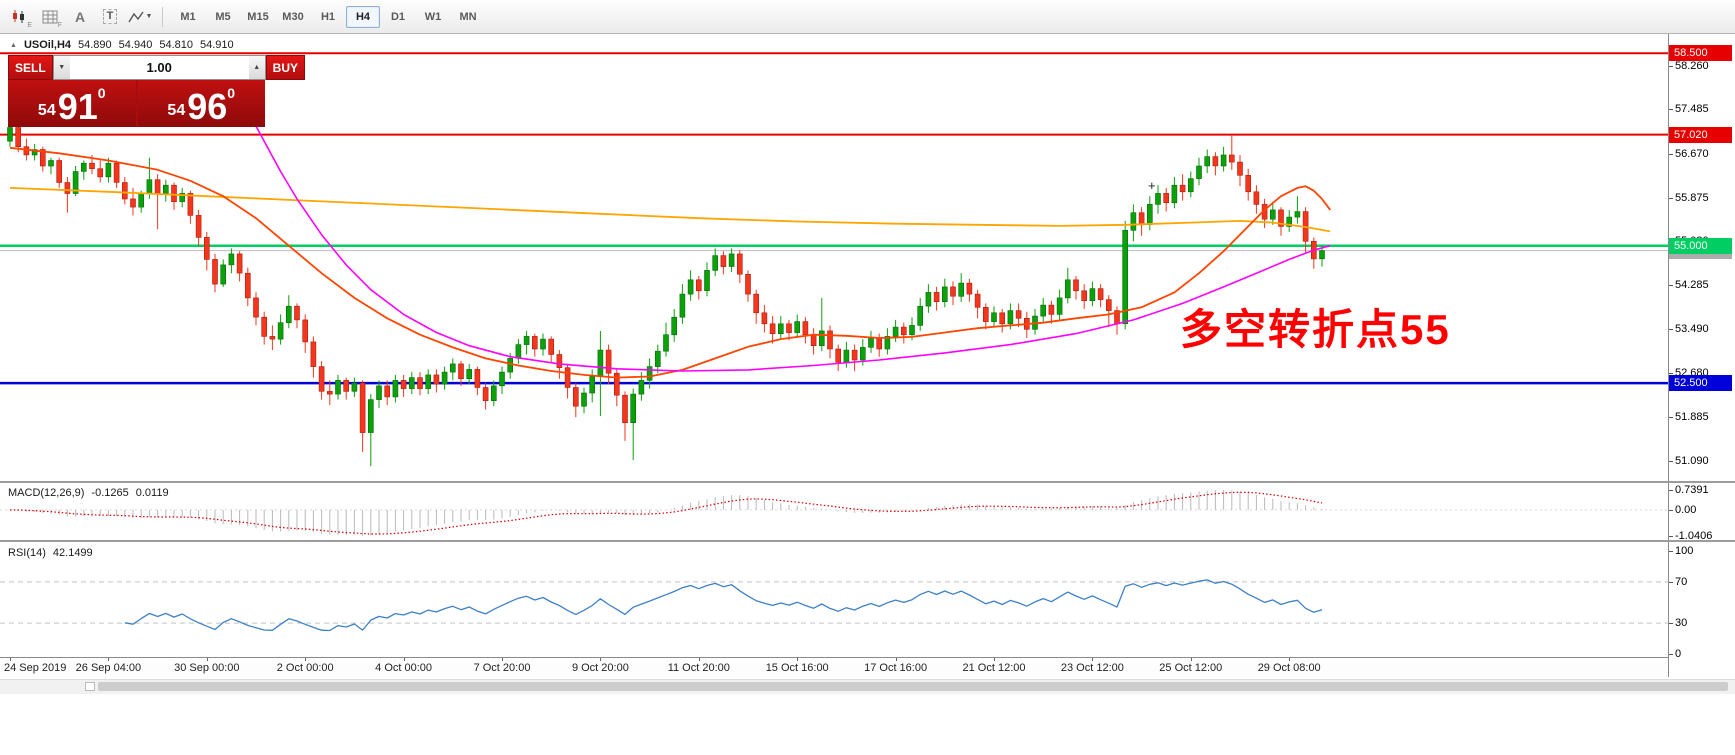  Describe the element at coordinates (1692, 460) in the screenshot. I see `price-axis-tick: 51.090` at that location.